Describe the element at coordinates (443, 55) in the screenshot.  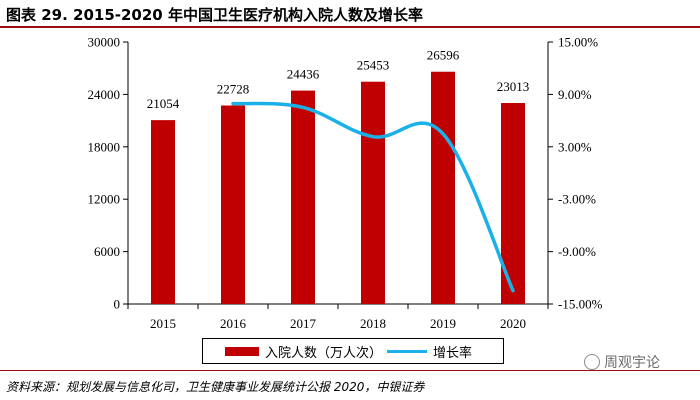
I see `bar-data-label: 26596` at that location.